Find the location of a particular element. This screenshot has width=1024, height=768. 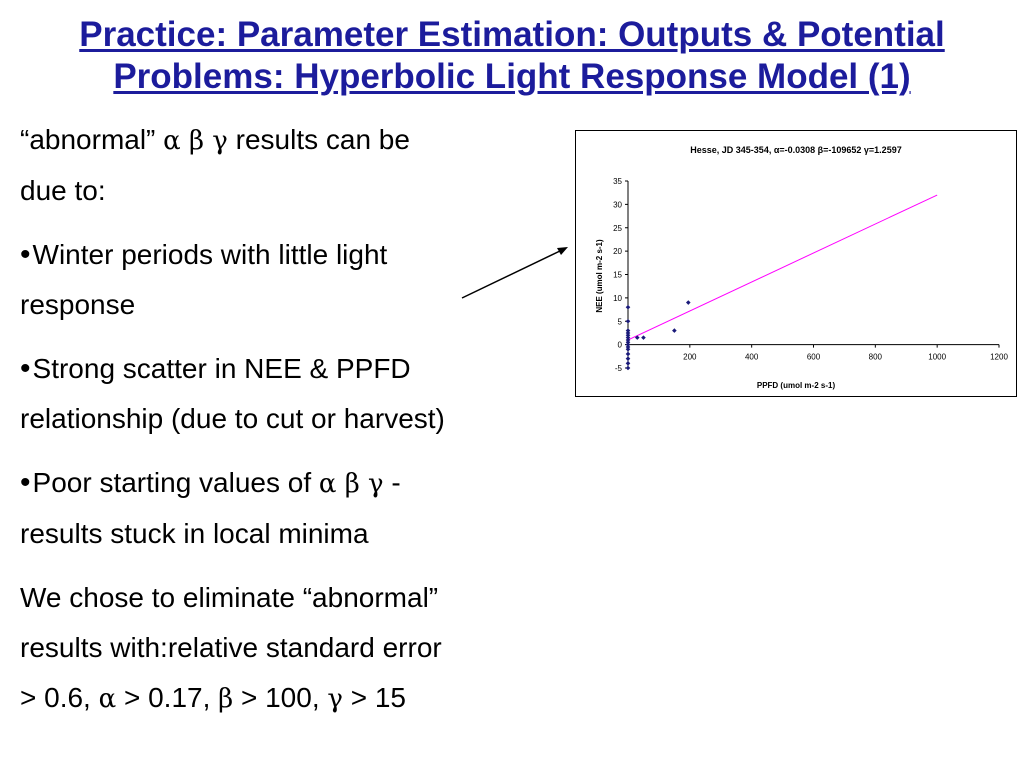

intro-greek-symbols: α β γ is located at coordinates (195, 141).